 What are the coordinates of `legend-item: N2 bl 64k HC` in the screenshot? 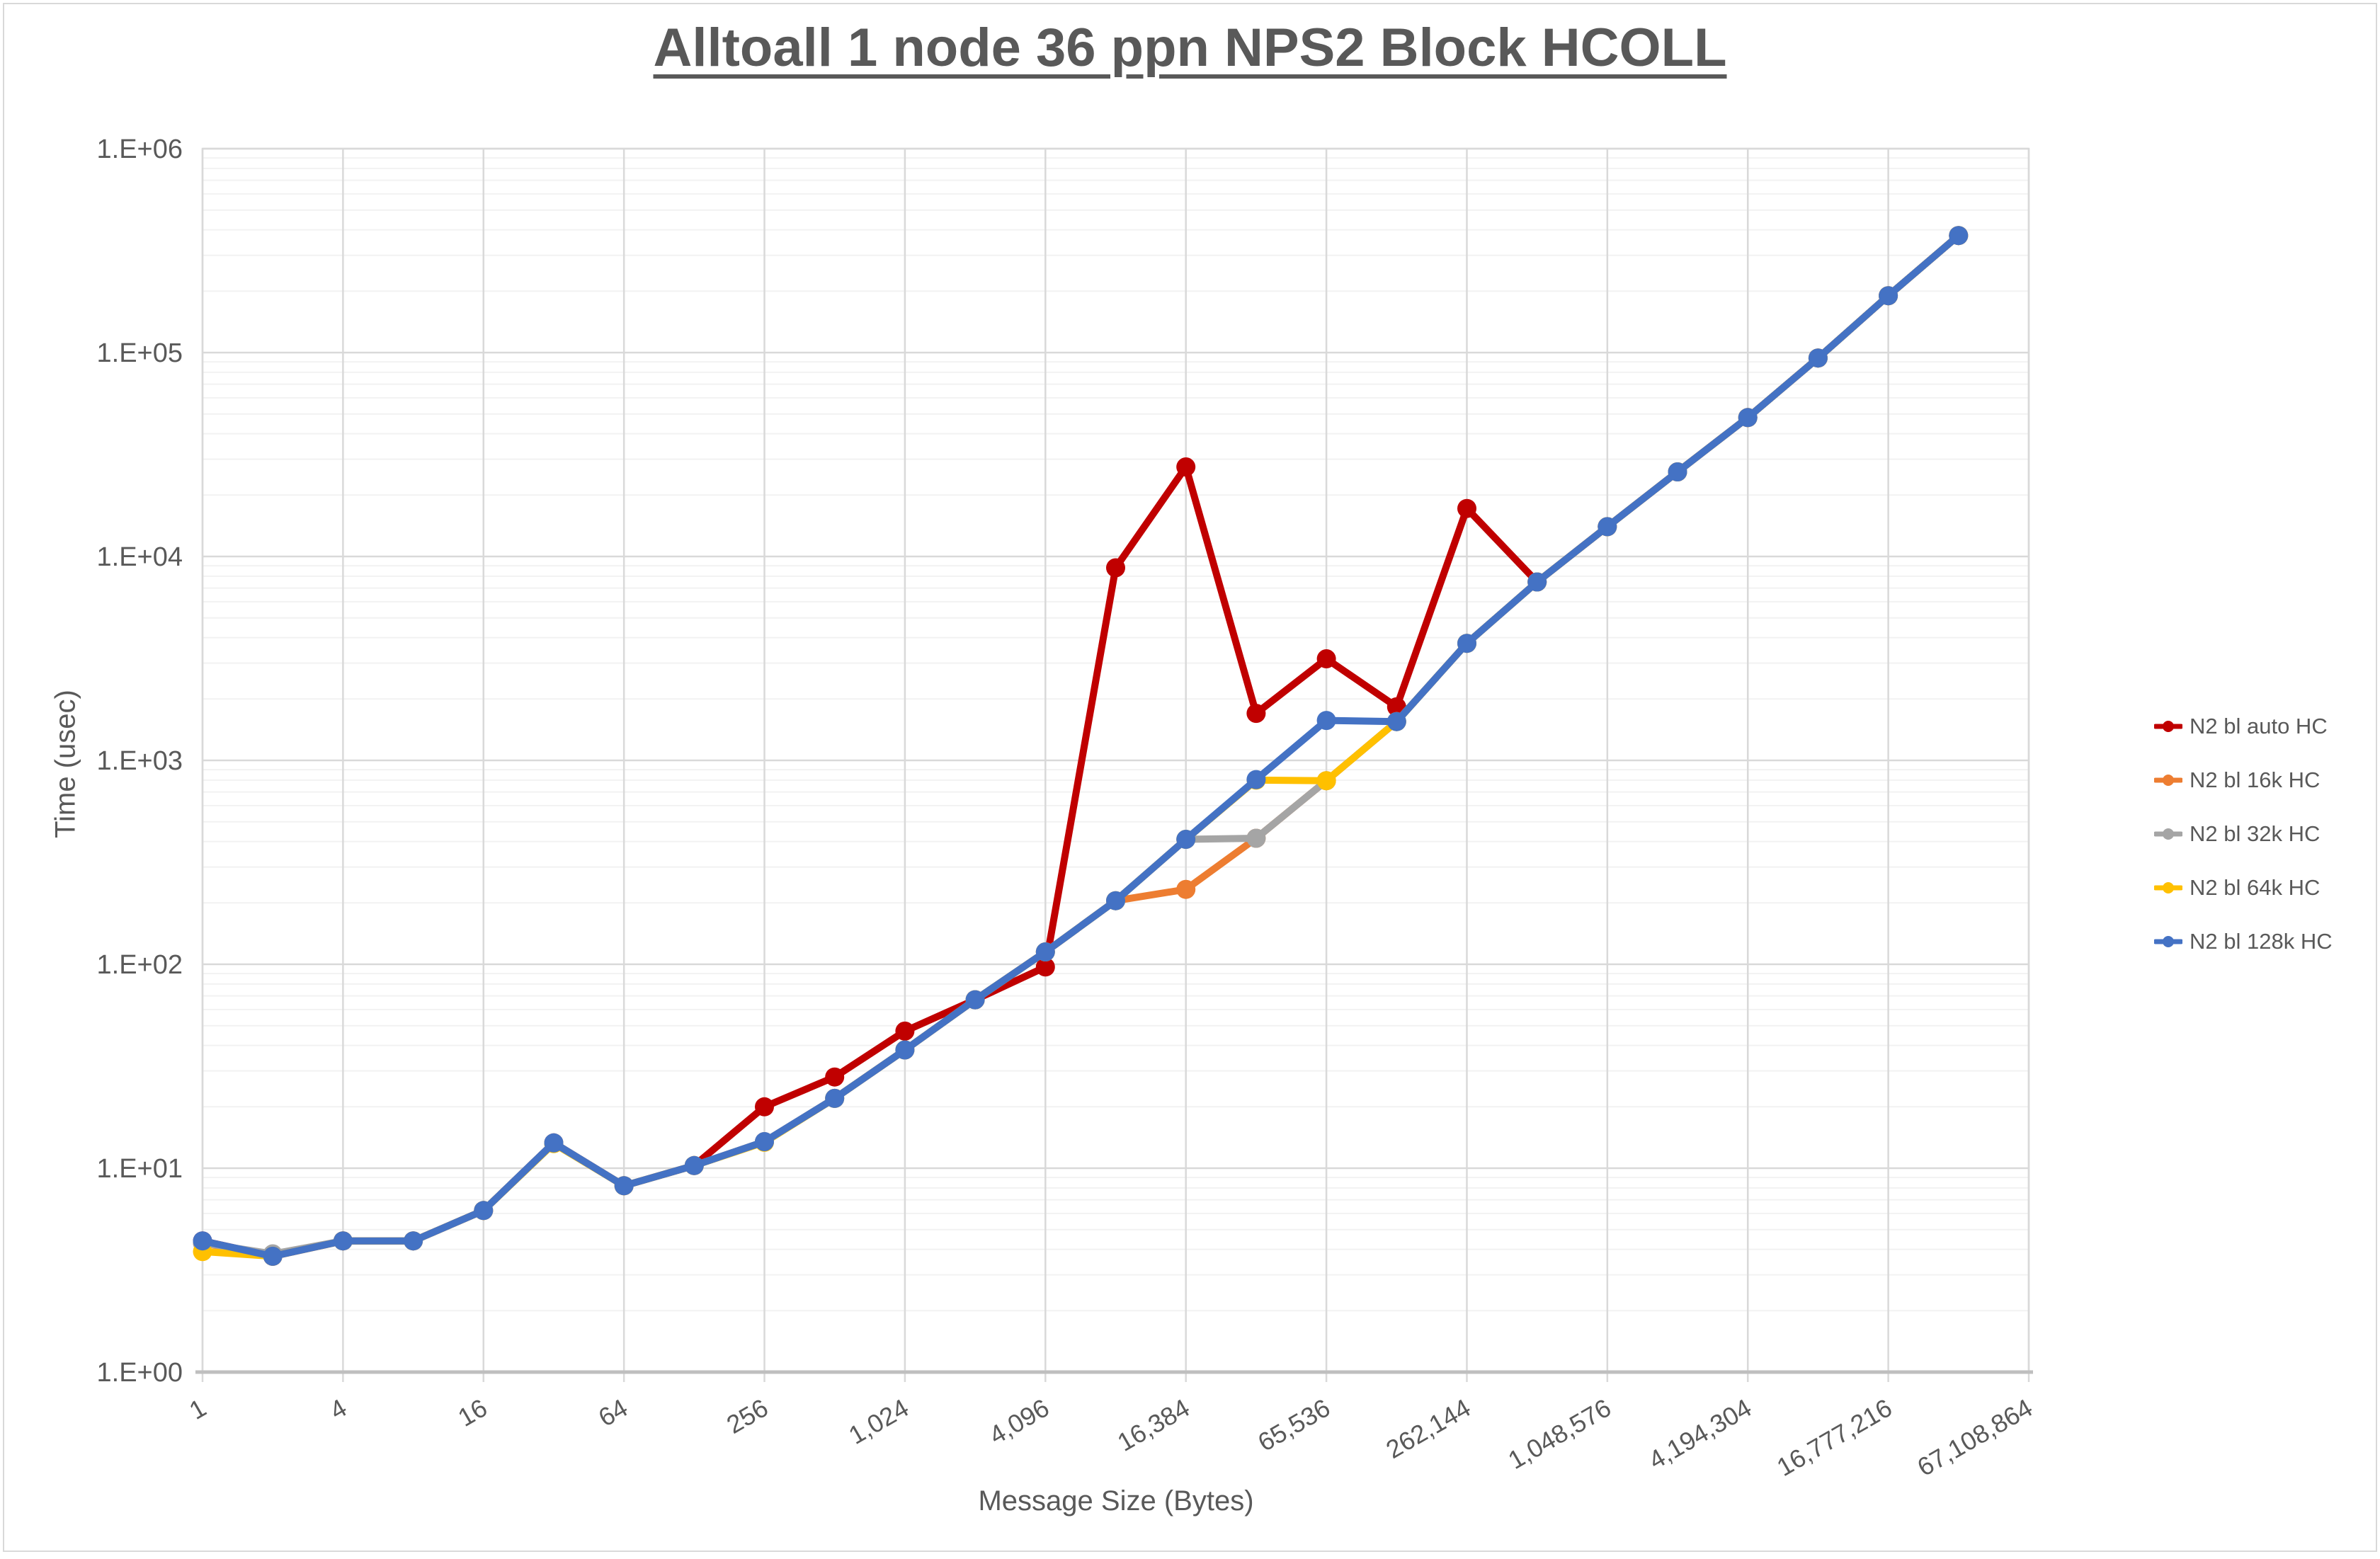 It's located at (2264, 888).